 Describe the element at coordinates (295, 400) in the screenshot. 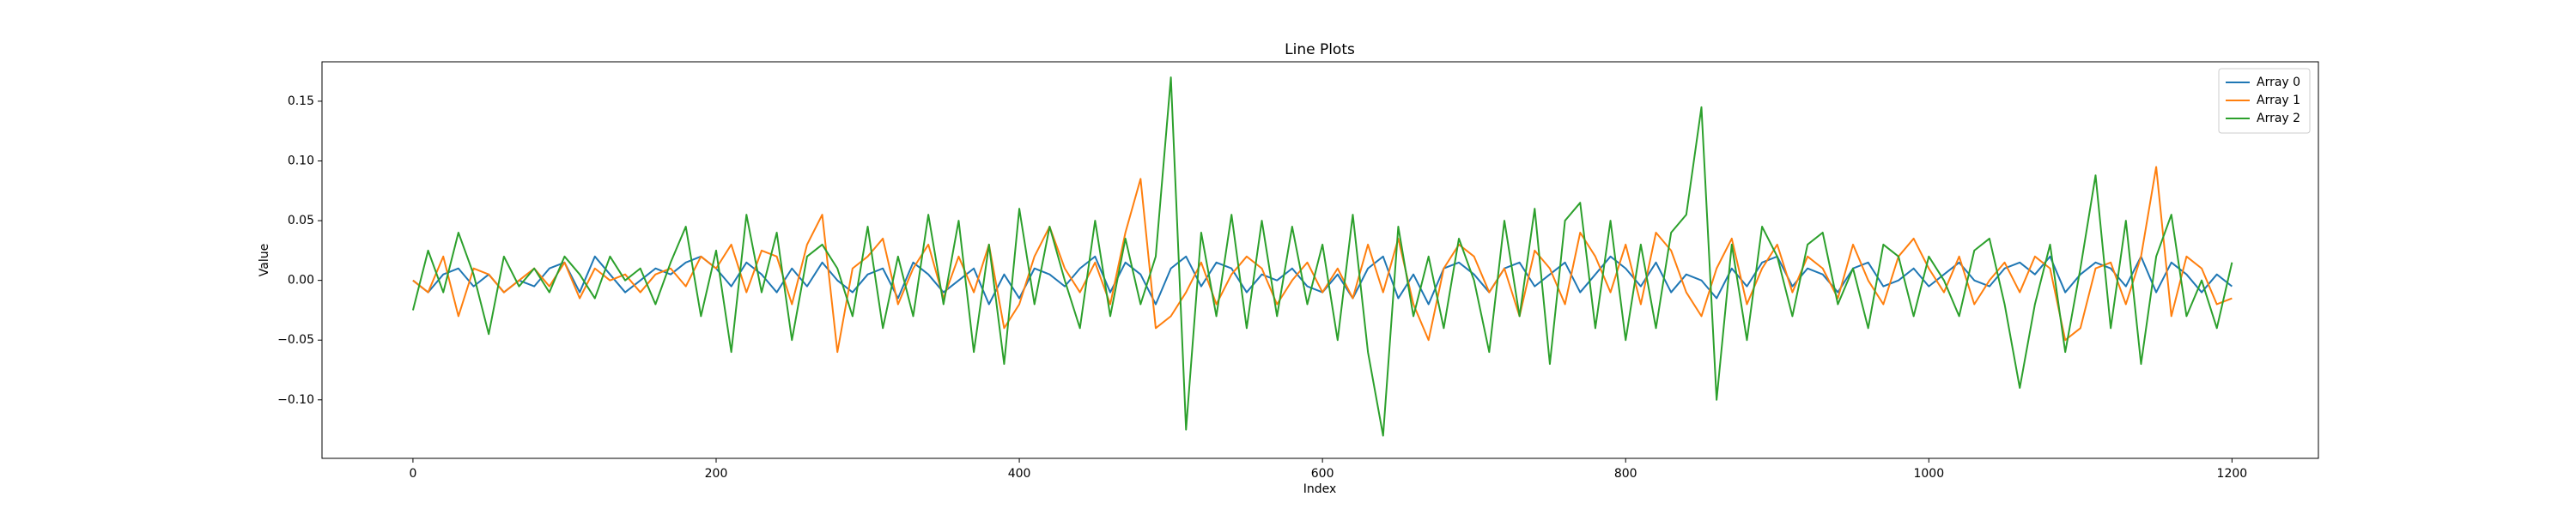

I see `y-tick-label: −0.10` at that location.